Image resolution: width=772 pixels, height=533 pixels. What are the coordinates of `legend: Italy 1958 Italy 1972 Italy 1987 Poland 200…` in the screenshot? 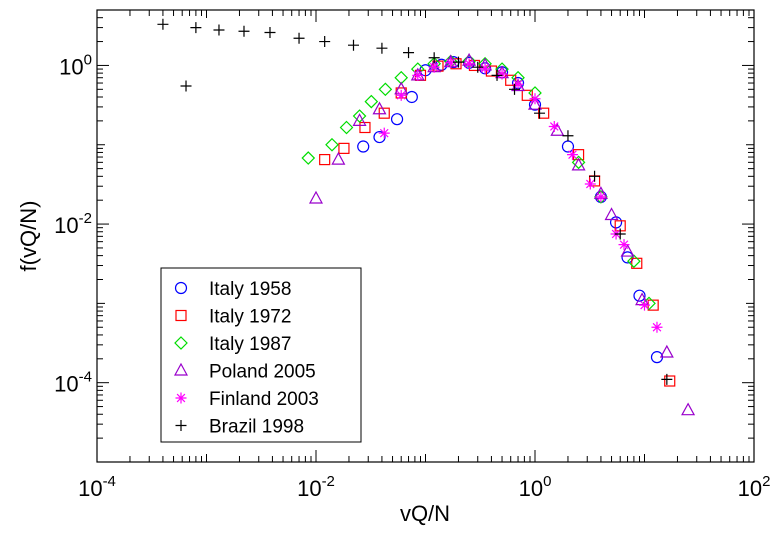 It's located at (261, 355).